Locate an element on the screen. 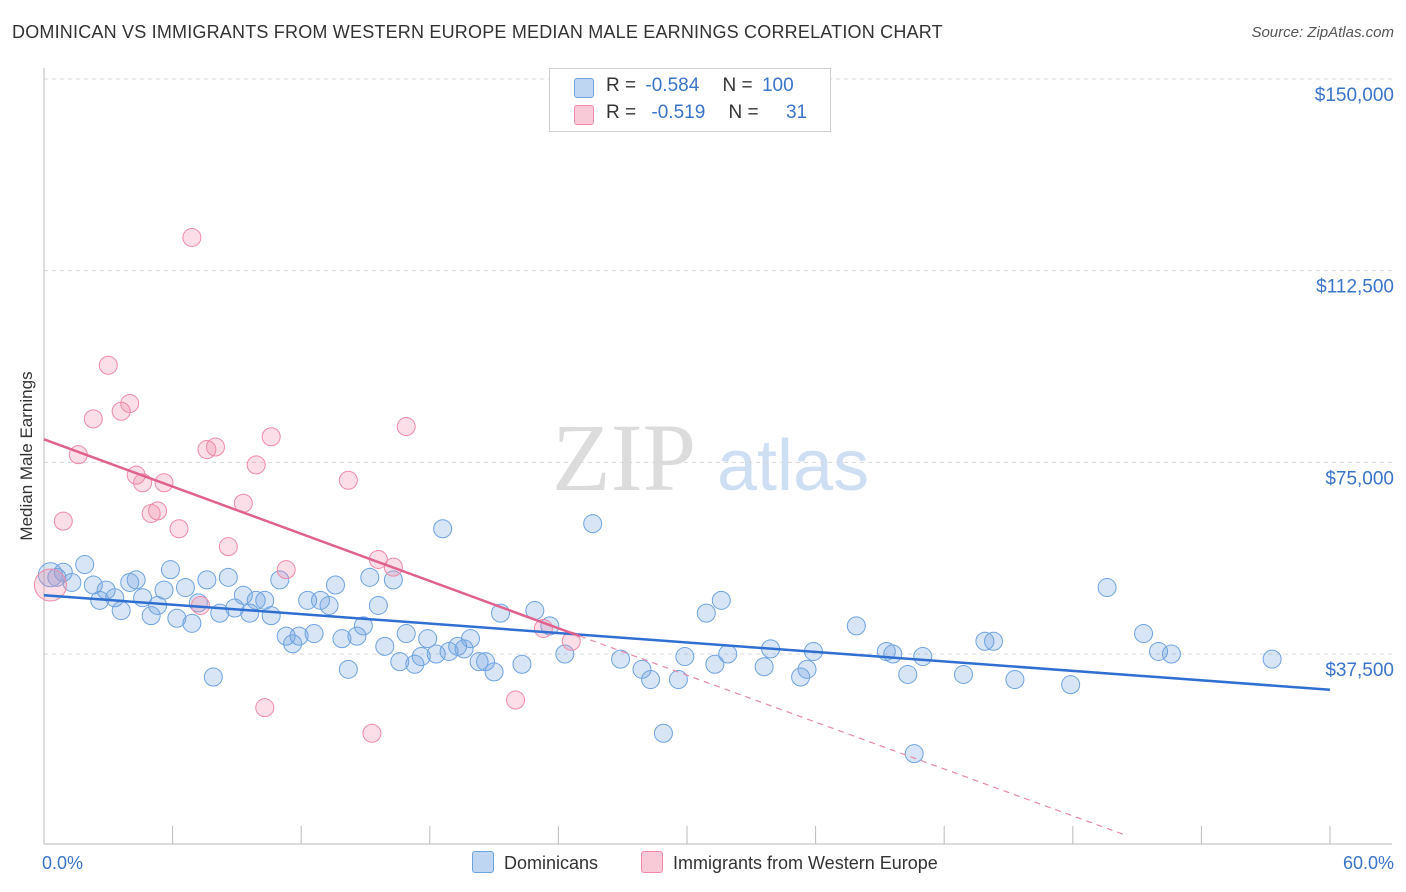 The image size is (1406, 892). y-tick-label: $37,500 is located at coordinates (1359, 670).